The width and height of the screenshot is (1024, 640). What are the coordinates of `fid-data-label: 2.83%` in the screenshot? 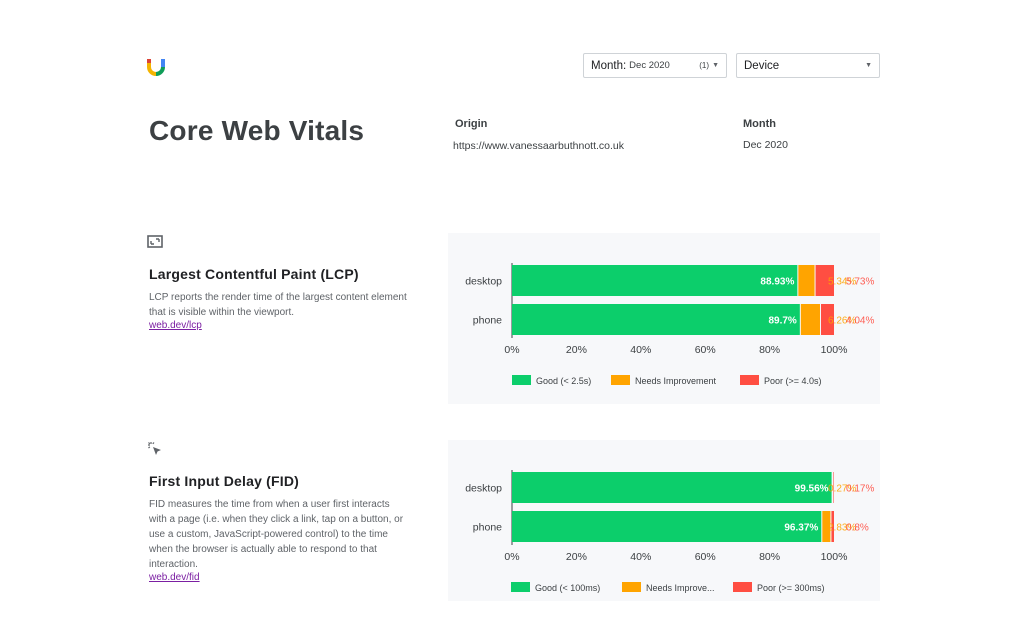 It's located at (842, 528).